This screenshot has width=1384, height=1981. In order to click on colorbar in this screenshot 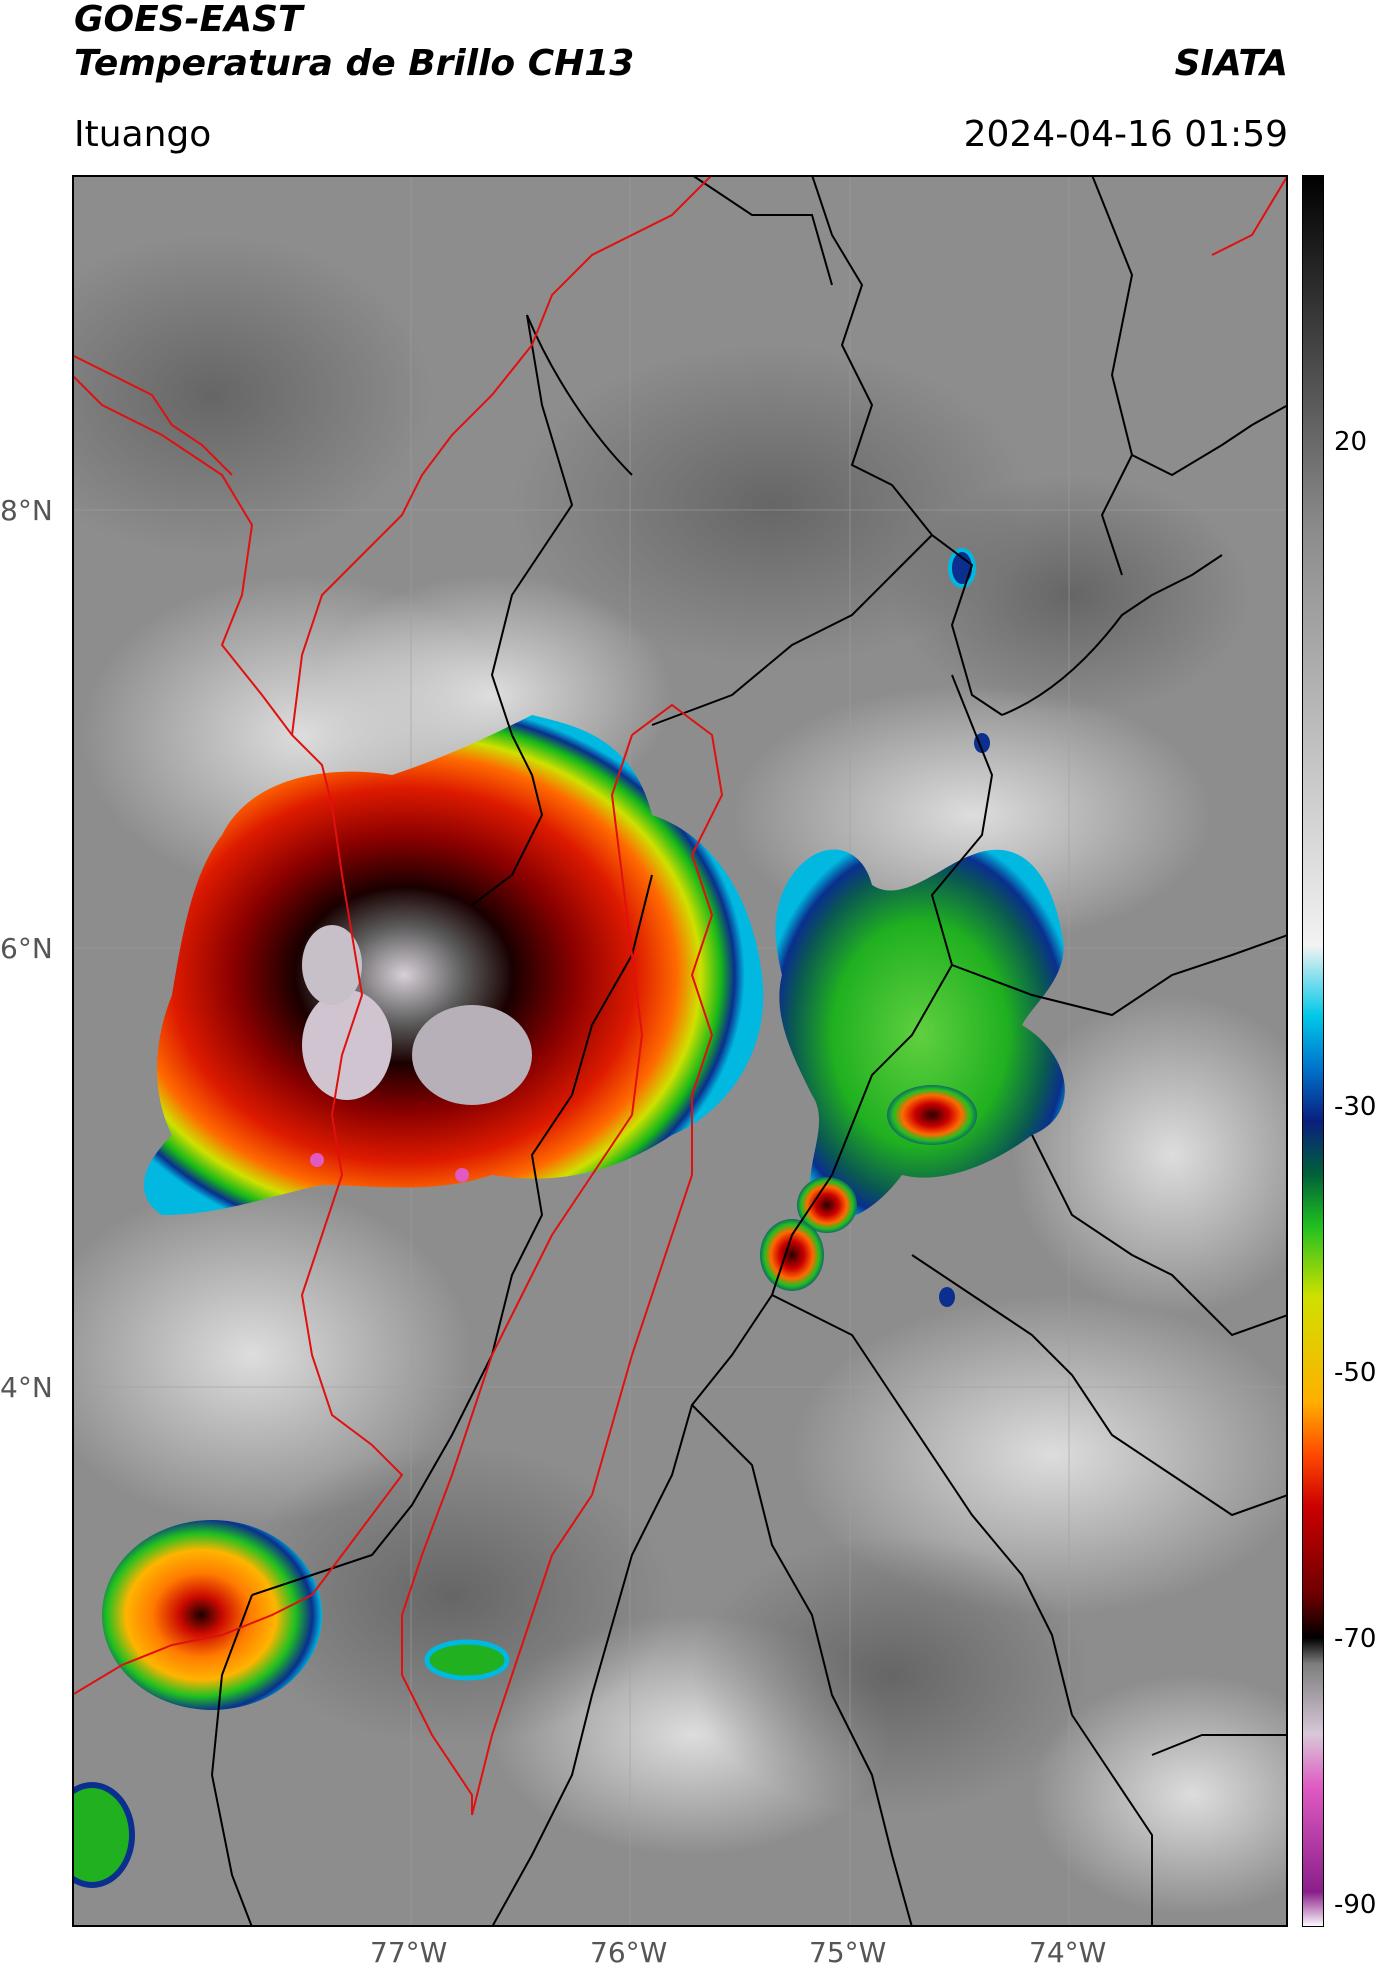, I will do `click(1313, 1051)`.